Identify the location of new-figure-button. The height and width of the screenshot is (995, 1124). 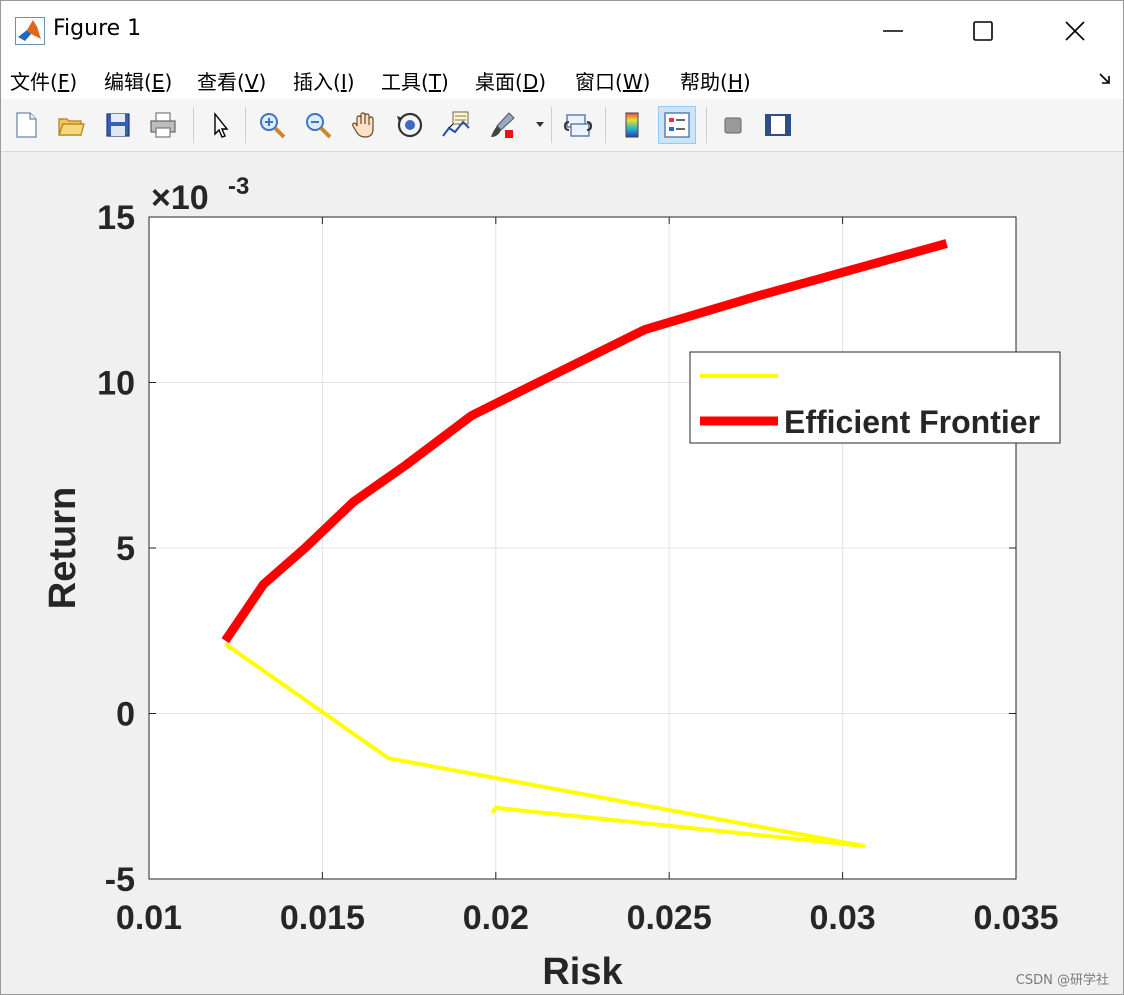
(26, 125).